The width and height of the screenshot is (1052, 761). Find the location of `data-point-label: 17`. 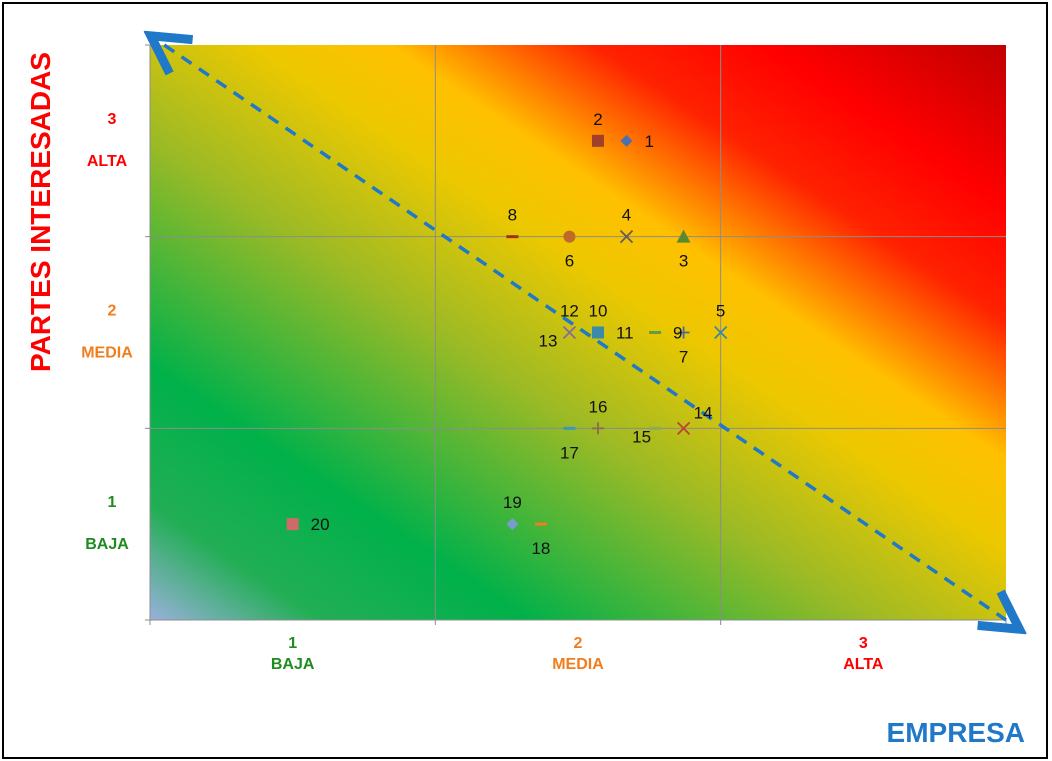

data-point-label: 17 is located at coordinates (569, 452).